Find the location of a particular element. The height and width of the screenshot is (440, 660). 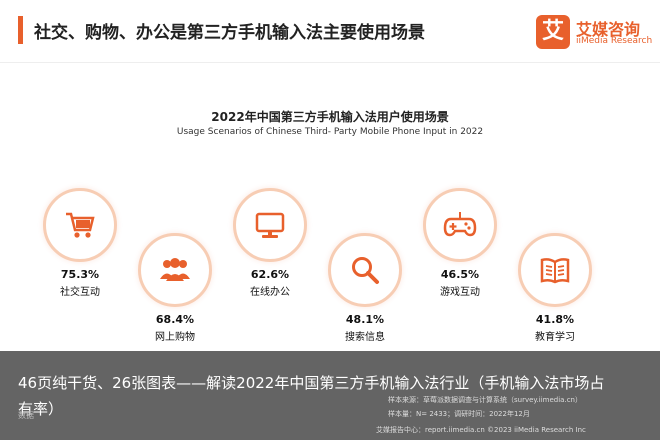

scenario-item: 62.6% 在线办公 is located at coordinates (270, 243).